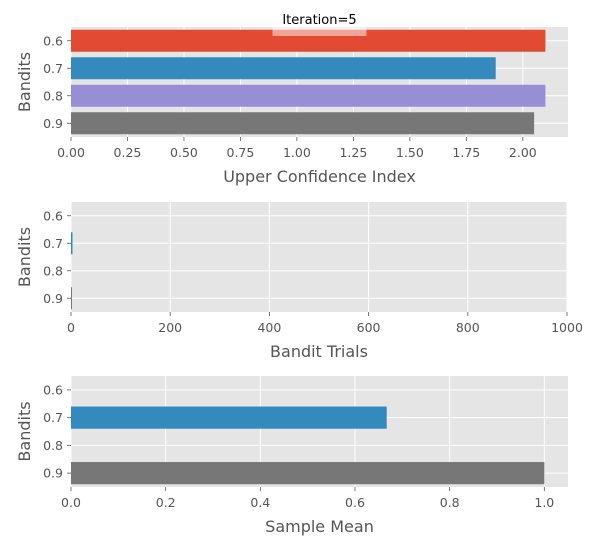 This screenshot has width=600, height=550. I want to click on x-tick-label: 1.50, so click(410, 152).